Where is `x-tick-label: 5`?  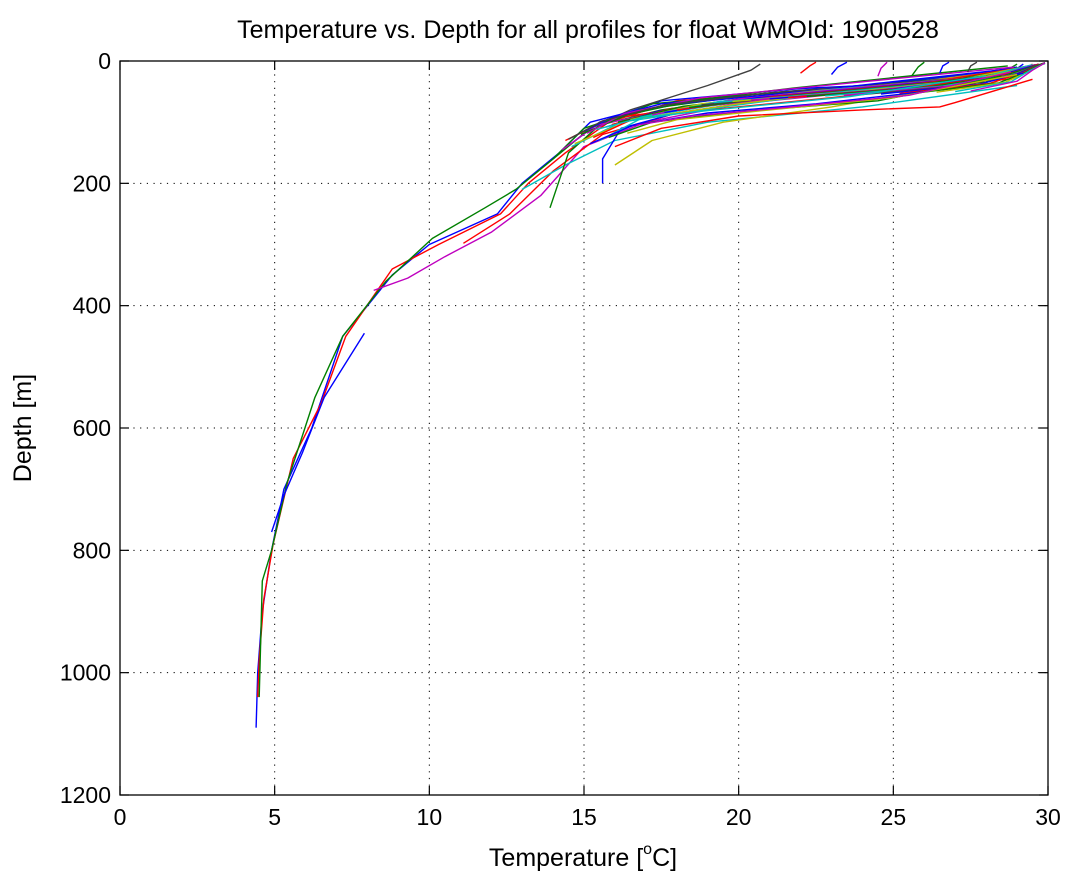
x-tick-label: 5 is located at coordinates (274, 817).